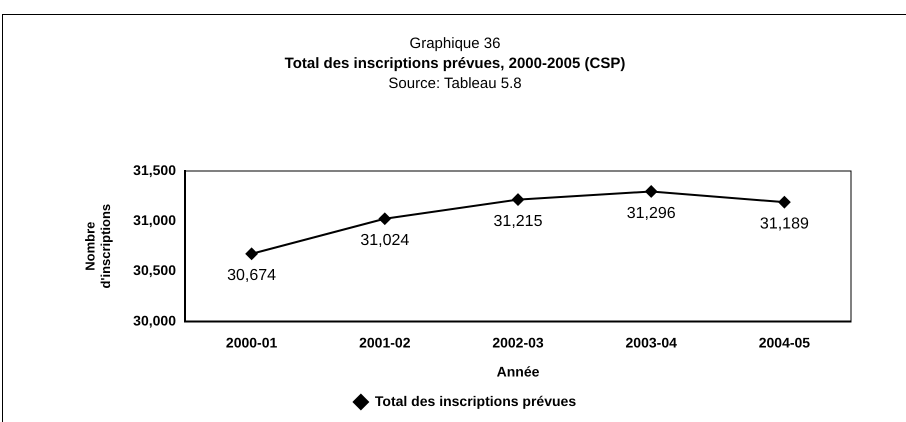 The height and width of the screenshot is (422, 906). What do you see at coordinates (518, 342) in the screenshot?
I see `x-tick-label: 2002-03` at bounding box center [518, 342].